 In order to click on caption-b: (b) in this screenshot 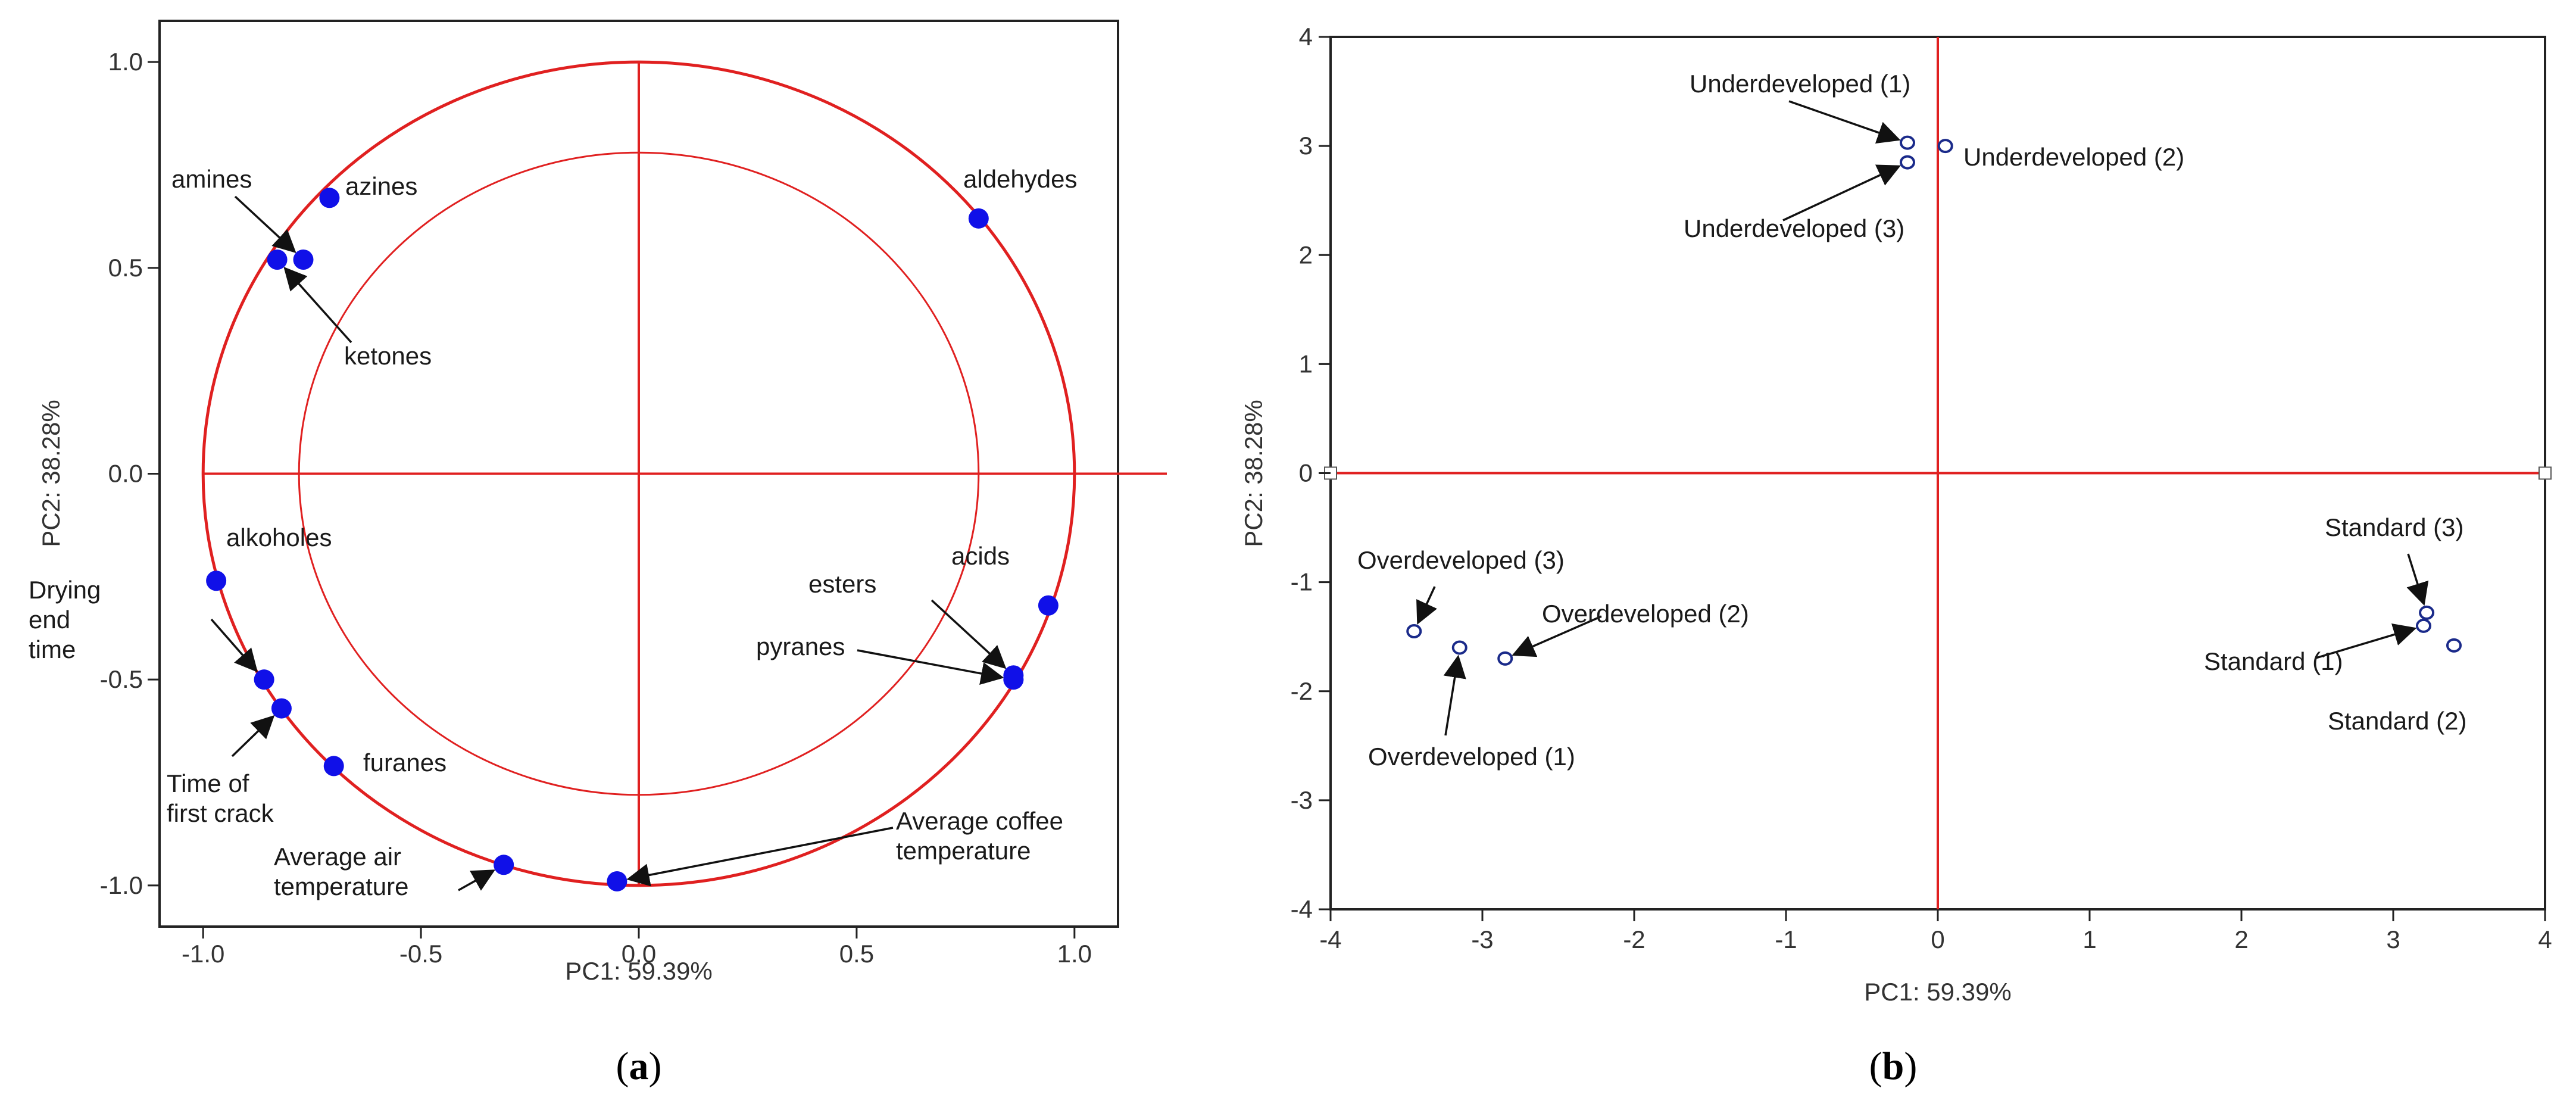, I will do `click(1893, 1066)`.